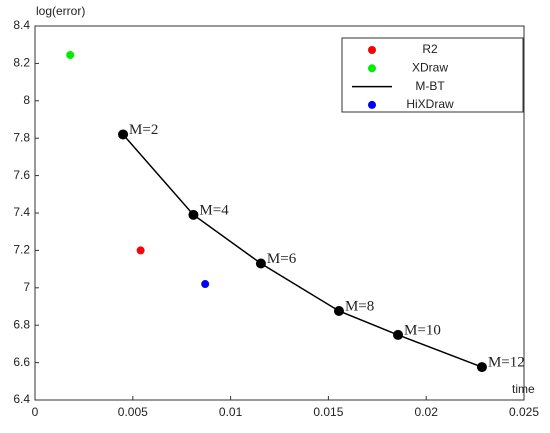 Image resolution: width=550 pixels, height=433 pixels. I want to click on y-tick-label: 7, so click(26, 287).